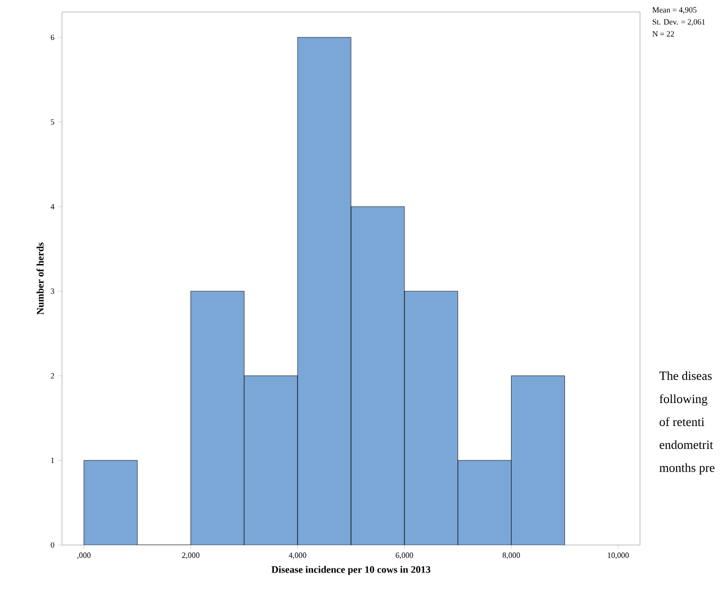 This screenshot has height=600, width=728. What do you see at coordinates (682, 421) in the screenshot?
I see `text: of retenti` at bounding box center [682, 421].